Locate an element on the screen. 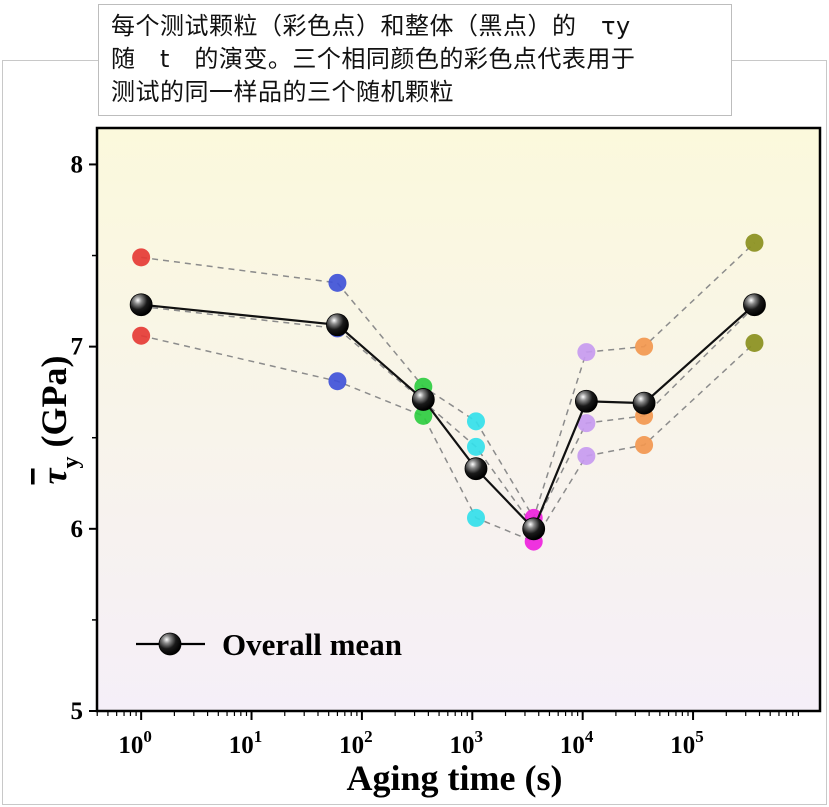 Image resolution: width=829 pixels, height=807 pixels. y-axis-title: τy (GPa) is located at coordinates (59, 420).